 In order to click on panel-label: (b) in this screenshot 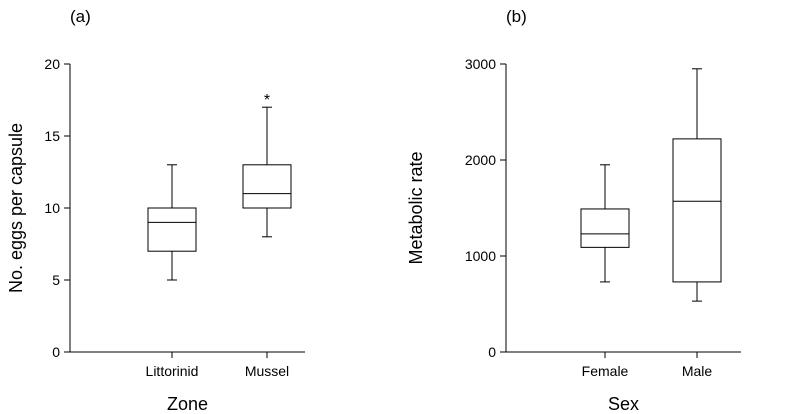, I will do `click(516, 16)`.